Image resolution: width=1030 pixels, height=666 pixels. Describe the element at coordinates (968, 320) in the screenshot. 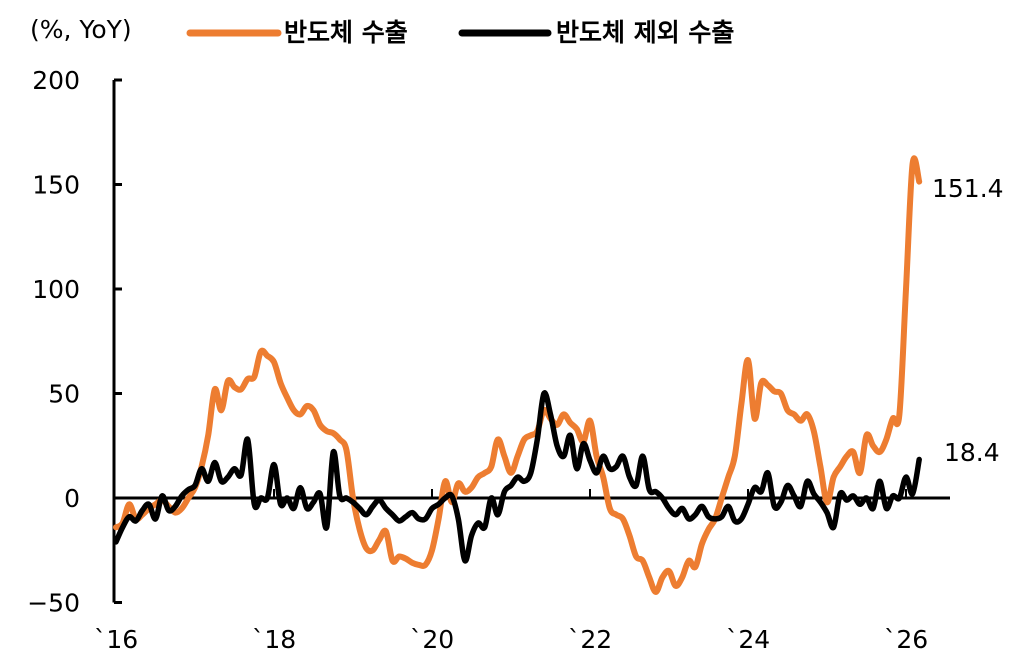

I see `end-labels: 151.4 18.4` at that location.